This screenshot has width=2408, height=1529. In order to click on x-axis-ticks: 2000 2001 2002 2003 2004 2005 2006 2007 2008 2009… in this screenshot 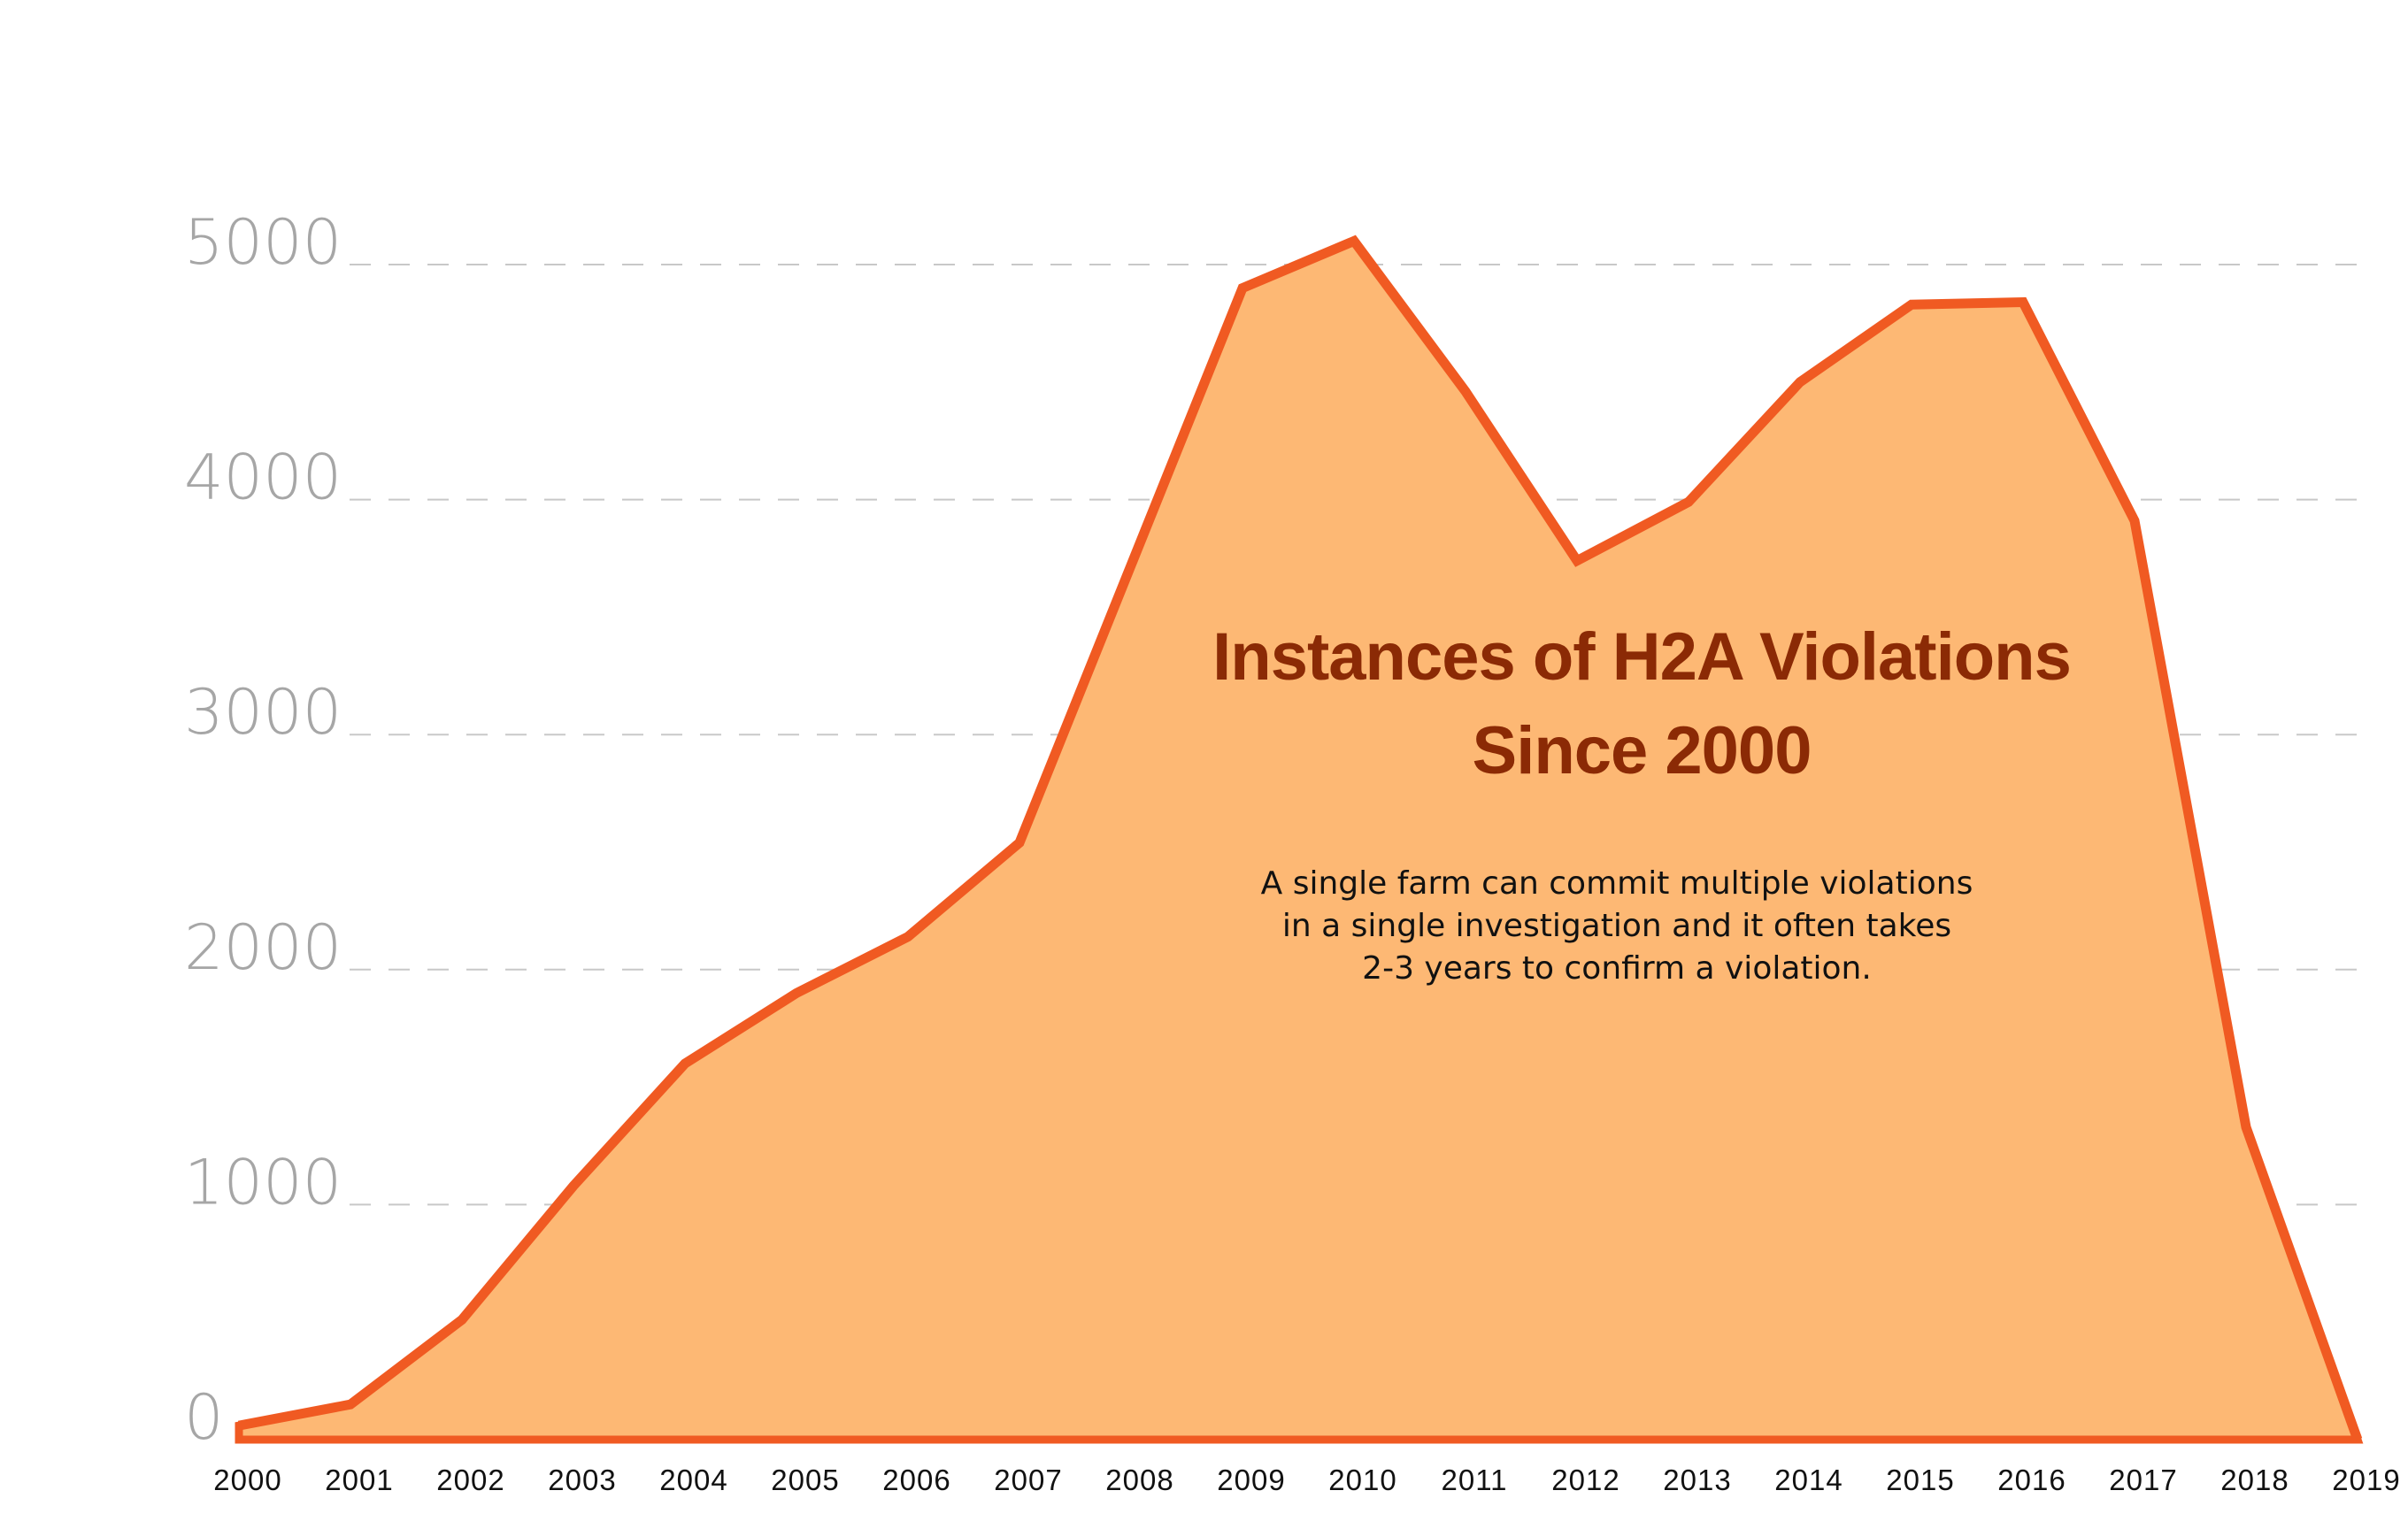, I will do `click(1306, 1480)`.